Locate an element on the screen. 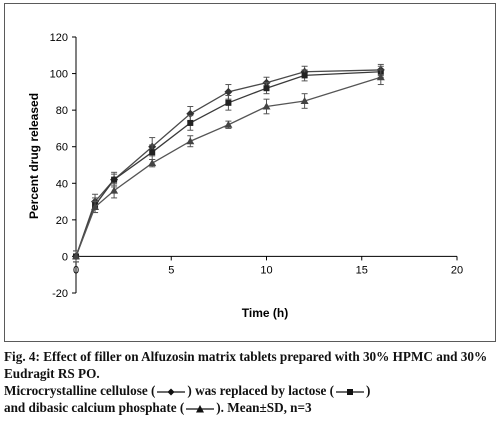  figure-label: Fig. 4: is located at coordinates (22, 356).